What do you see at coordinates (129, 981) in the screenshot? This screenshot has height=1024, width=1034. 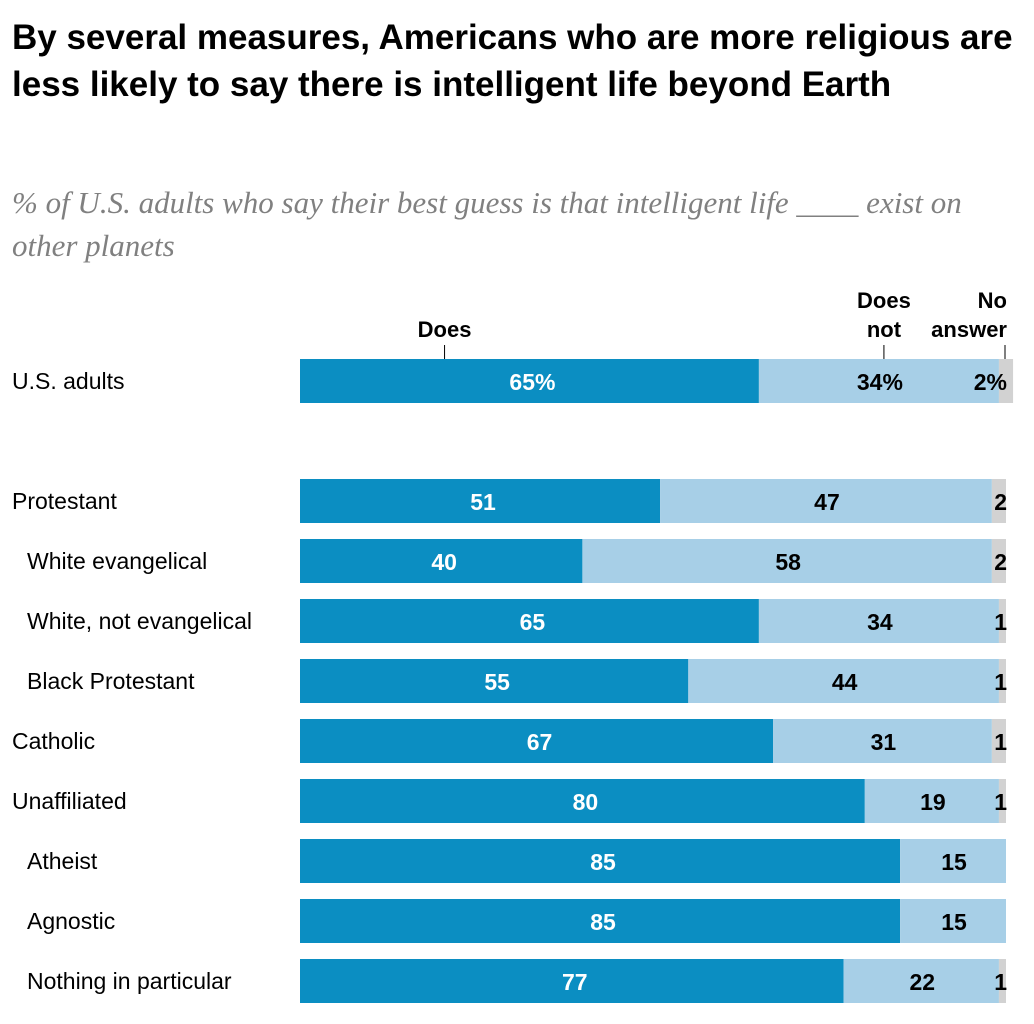 I see `category-label: Nothing in particular` at bounding box center [129, 981].